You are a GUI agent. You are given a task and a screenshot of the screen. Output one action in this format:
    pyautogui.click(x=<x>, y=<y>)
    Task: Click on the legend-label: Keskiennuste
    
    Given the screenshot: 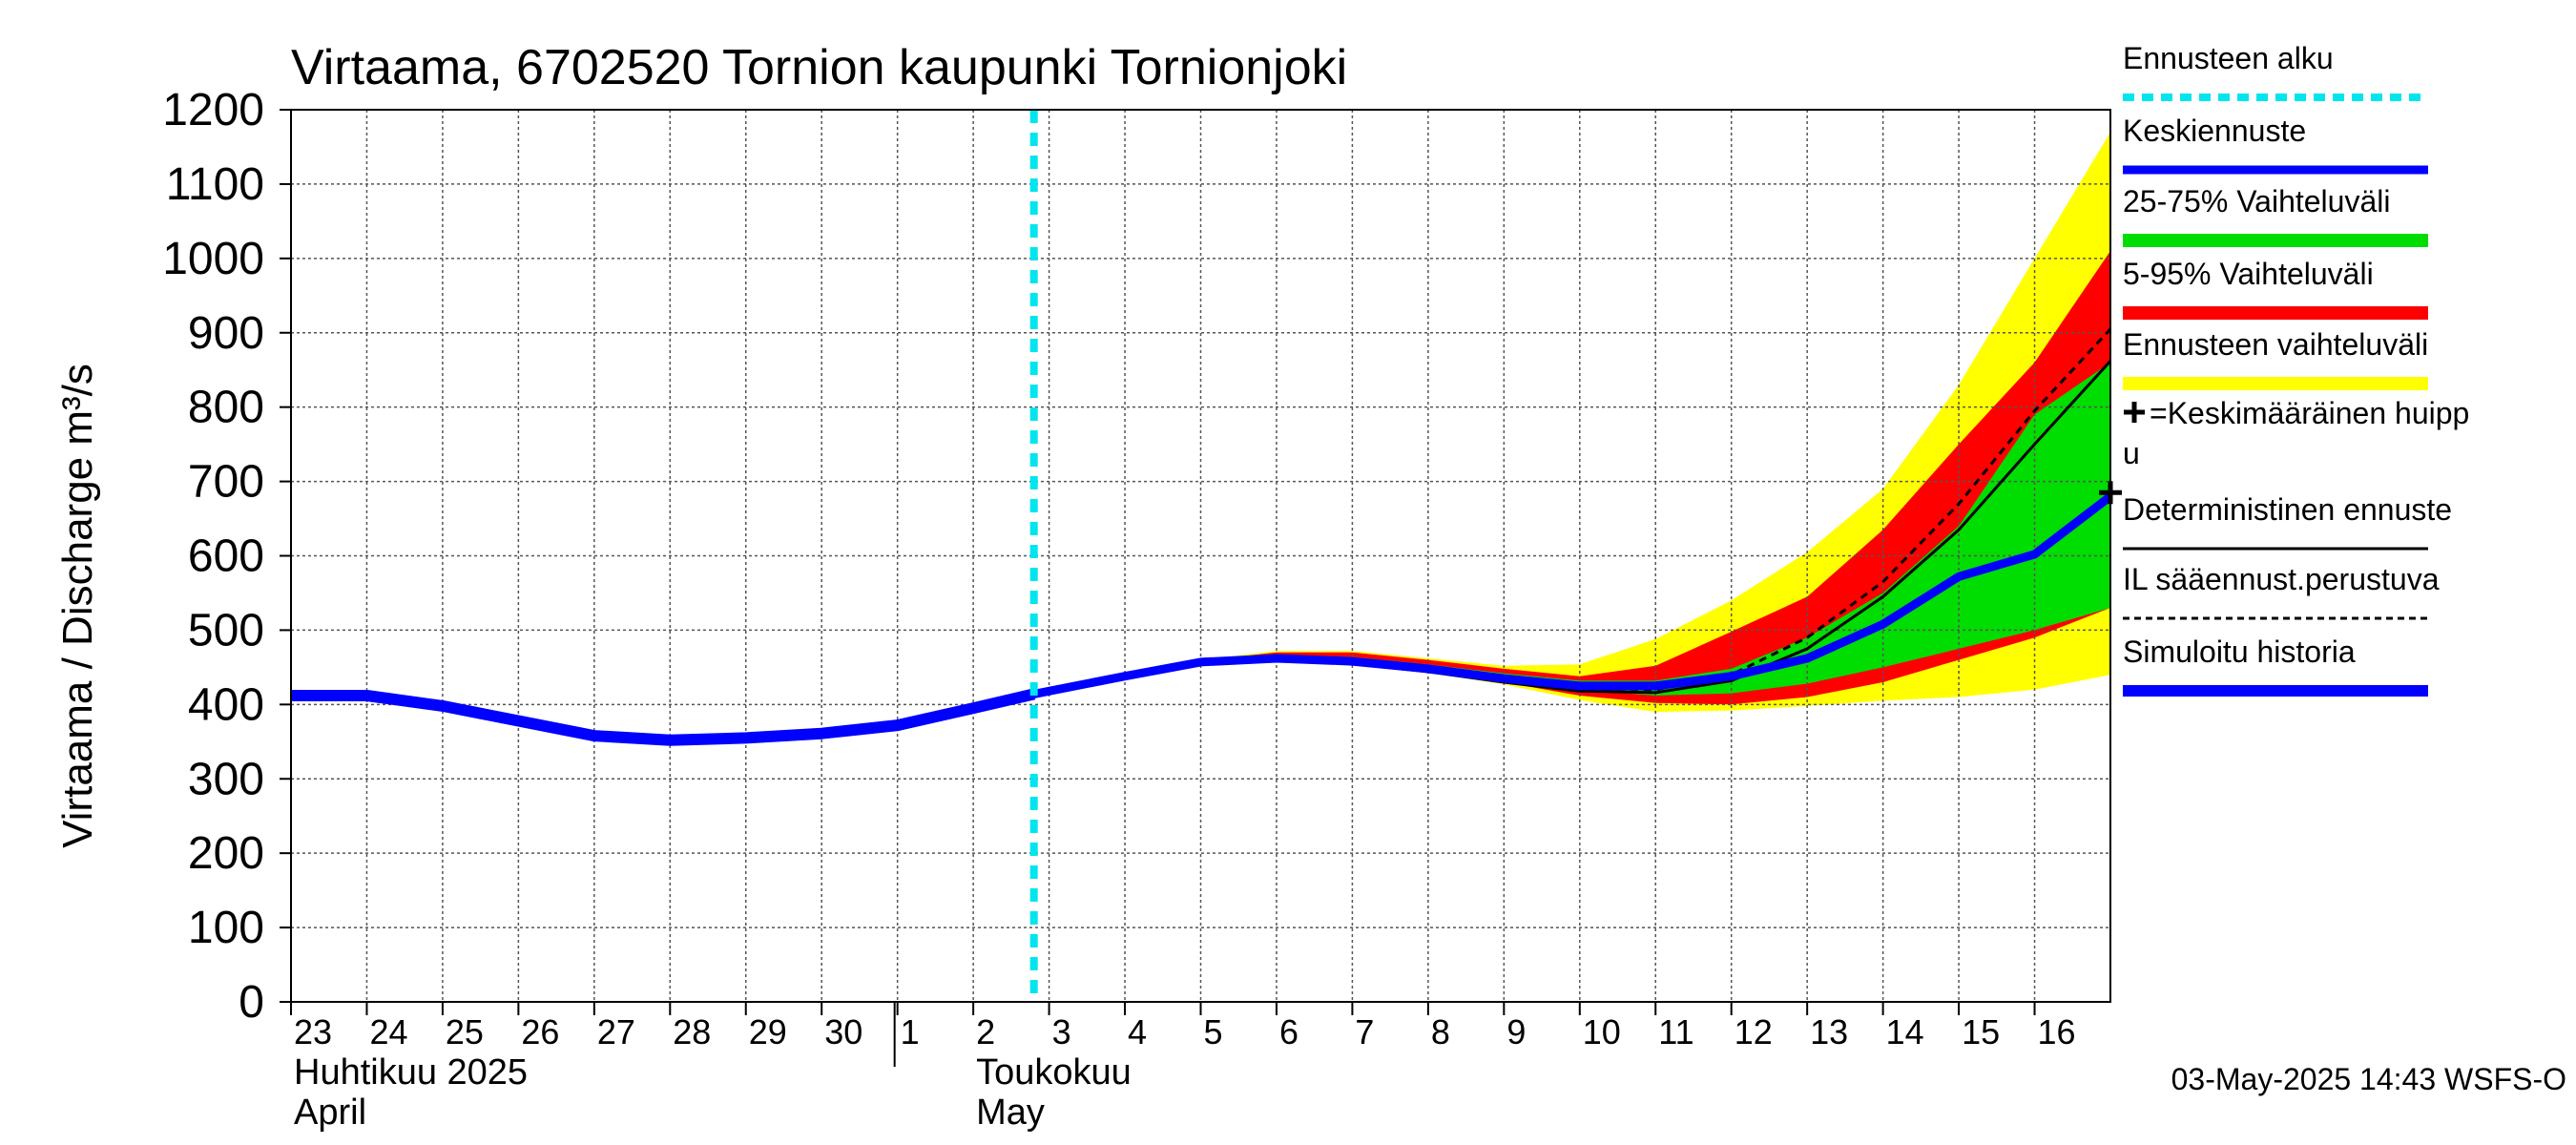 What is the action you would take?
    pyautogui.click(x=2214, y=131)
    